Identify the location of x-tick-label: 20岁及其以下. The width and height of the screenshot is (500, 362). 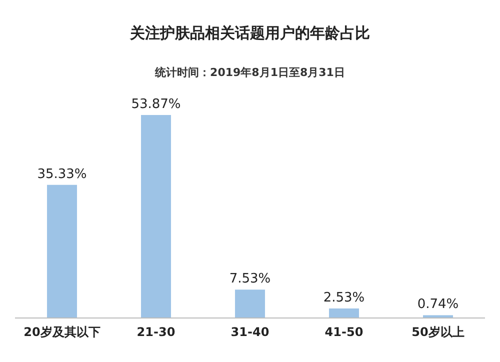
(62, 332).